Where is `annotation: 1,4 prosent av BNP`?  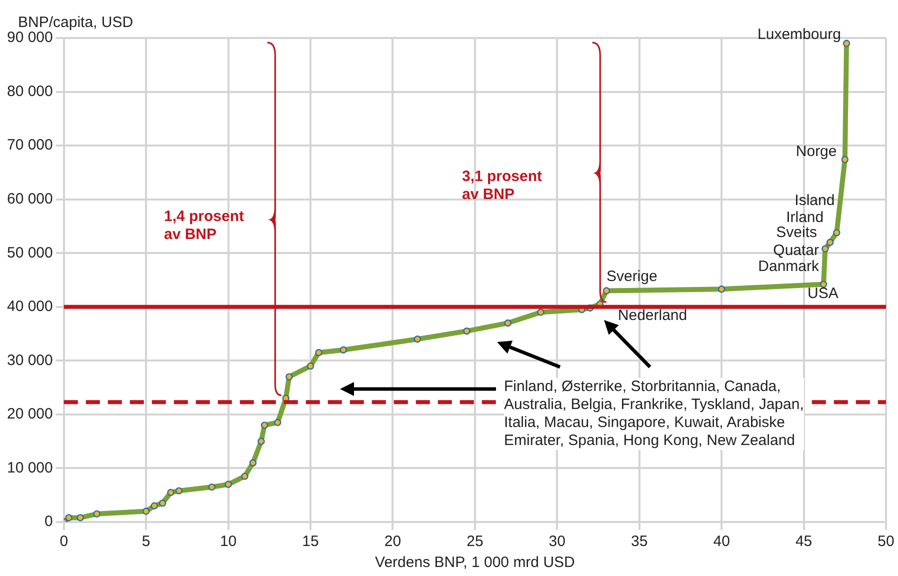
annotation: 1,4 prosent av BNP is located at coordinates (204, 226).